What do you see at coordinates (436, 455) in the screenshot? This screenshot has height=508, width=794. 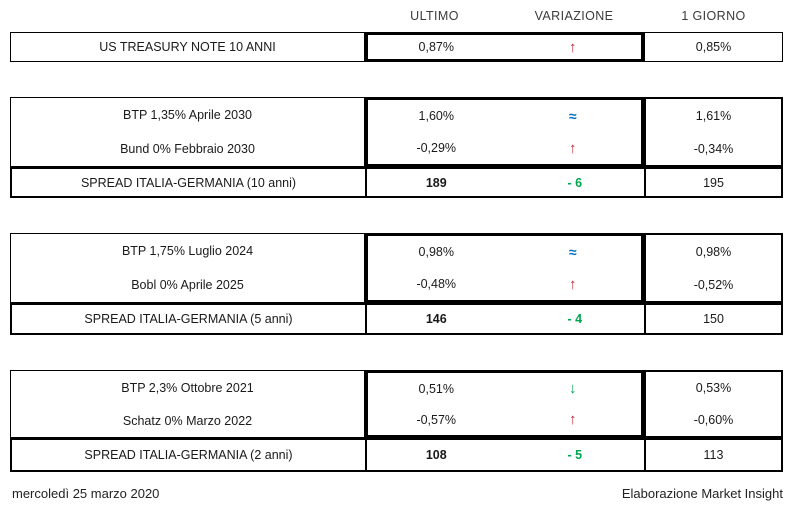 I see `spread-ultimo: 108` at bounding box center [436, 455].